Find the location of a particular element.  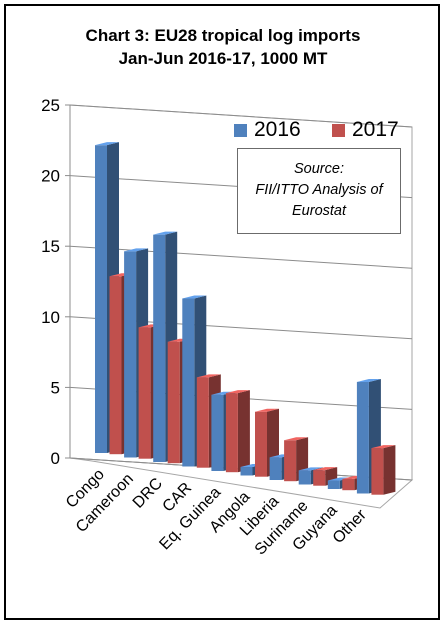

chart-title-line-2: Jan-Jun 2016-17, 1000 MT is located at coordinates (223, 58).